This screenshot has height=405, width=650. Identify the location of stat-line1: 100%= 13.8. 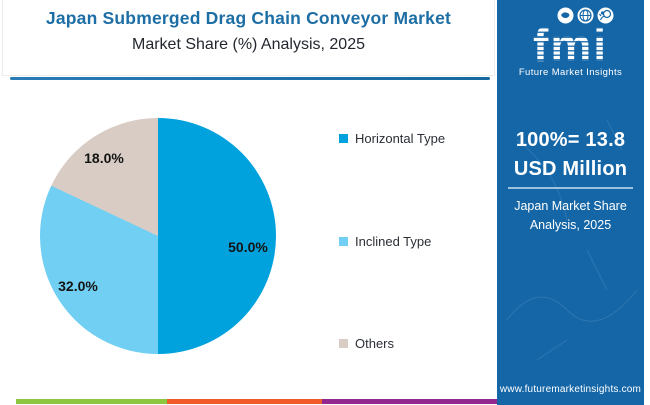
(570, 140).